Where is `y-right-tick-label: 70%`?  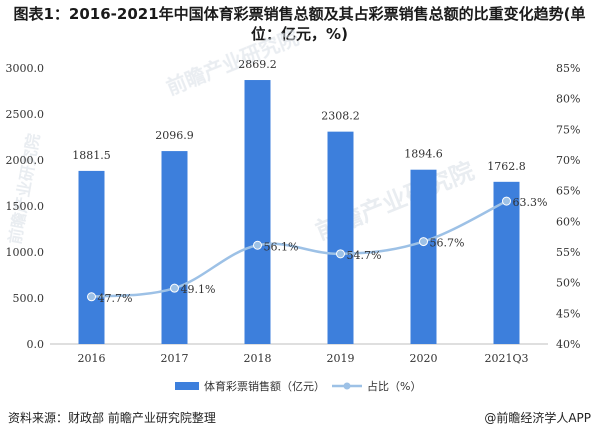 y-right-tick-label: 70% is located at coordinates (568, 160).